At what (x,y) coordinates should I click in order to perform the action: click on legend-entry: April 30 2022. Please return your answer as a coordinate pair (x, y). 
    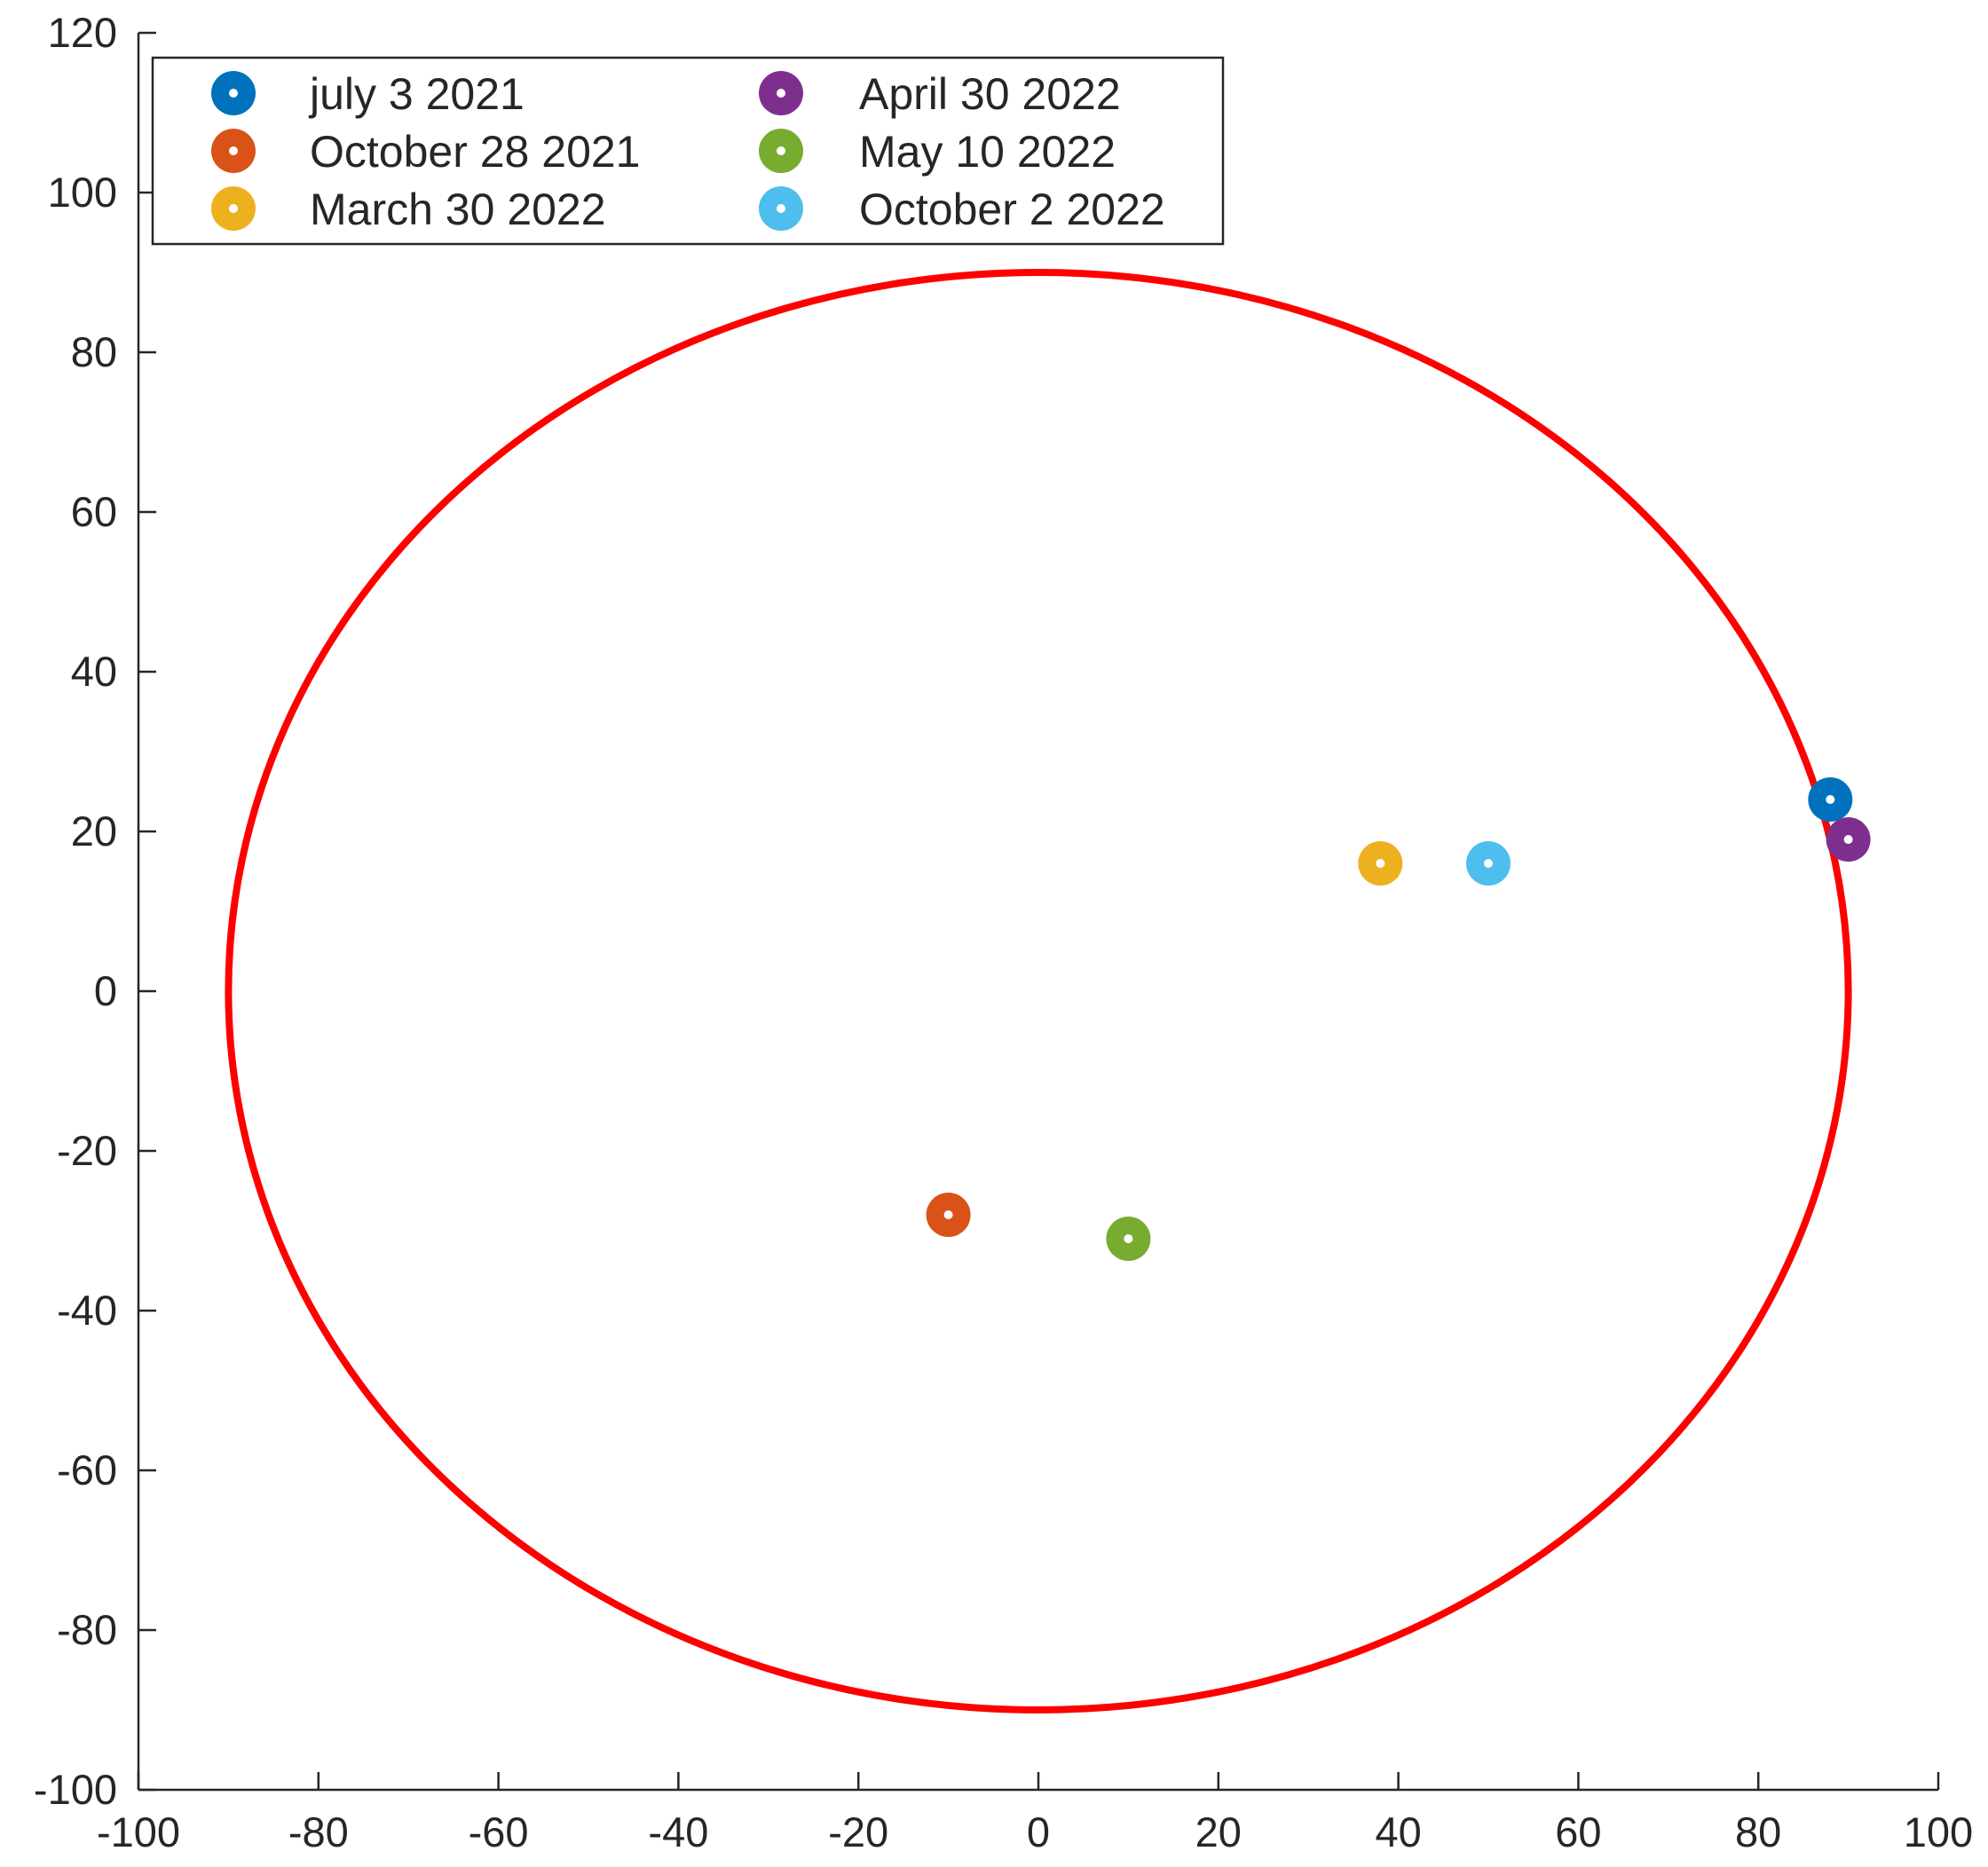
    Looking at the image, I should click on (940, 94).